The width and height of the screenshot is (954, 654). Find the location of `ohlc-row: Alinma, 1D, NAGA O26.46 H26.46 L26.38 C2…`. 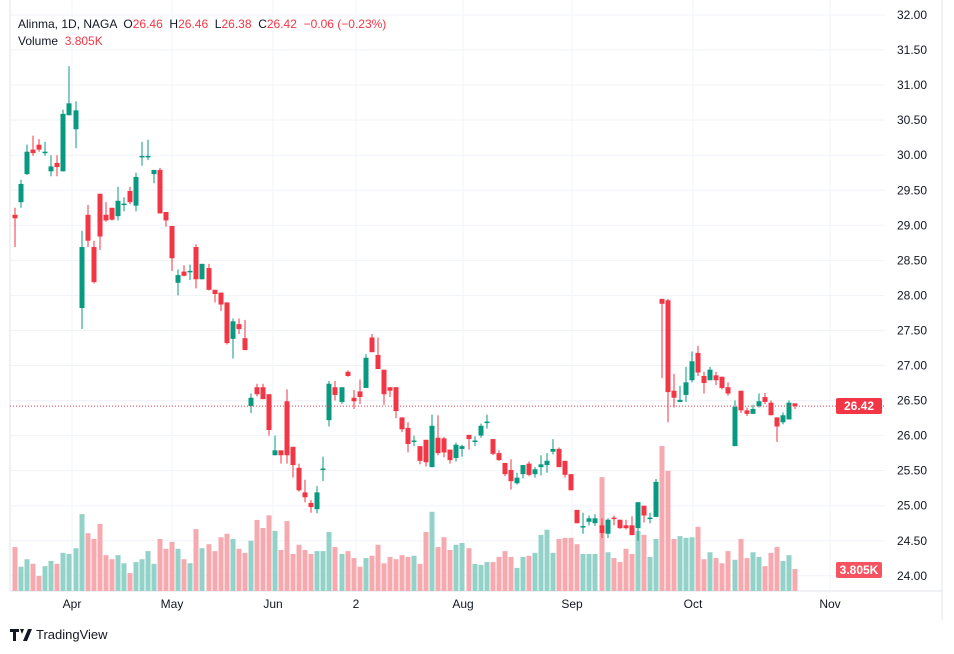

ohlc-row: Alinma, 1D, NAGA O26.46 H26.46 L26.38 C2… is located at coordinates (202, 24).